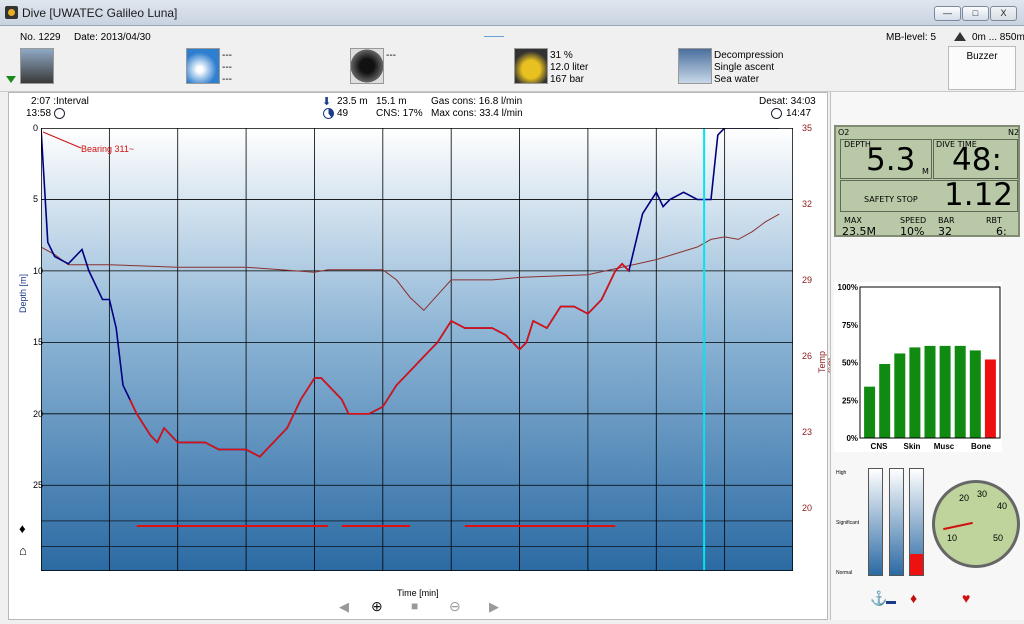 The height and width of the screenshot is (624, 1024). Describe the element at coordinates (569, 67) in the screenshot. I see `gas-volume: 12.0 liter` at that location.